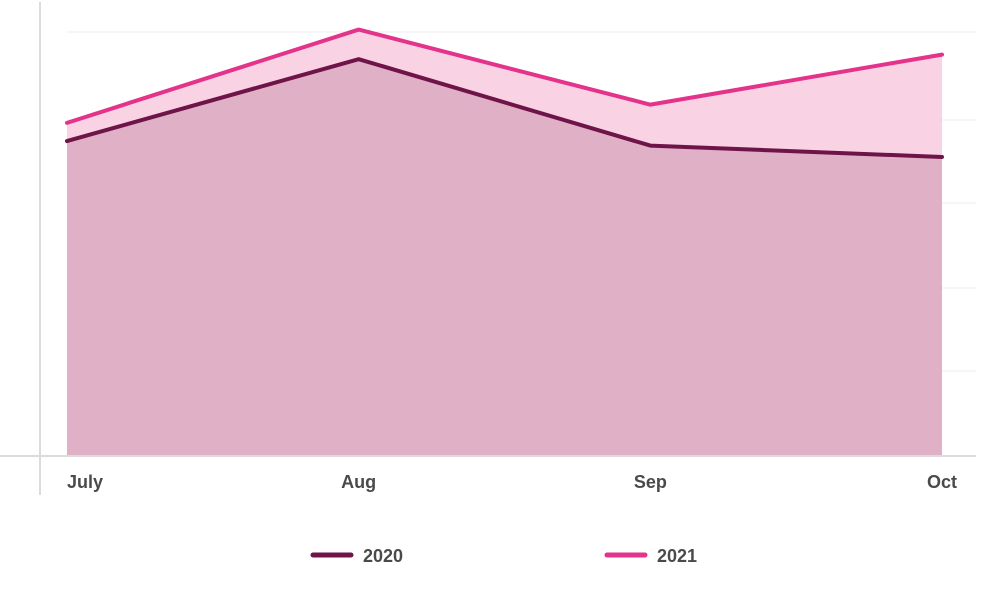  I want to click on x-axis-ticks: July Aug Sep Oct, so click(512, 482).